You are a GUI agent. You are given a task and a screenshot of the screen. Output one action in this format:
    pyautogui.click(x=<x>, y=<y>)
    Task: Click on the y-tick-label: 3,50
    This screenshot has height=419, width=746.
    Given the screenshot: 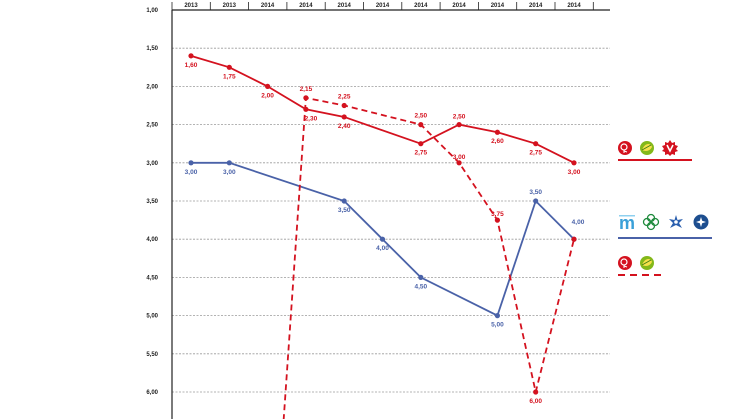 What is the action you would take?
    pyautogui.click(x=152, y=202)
    